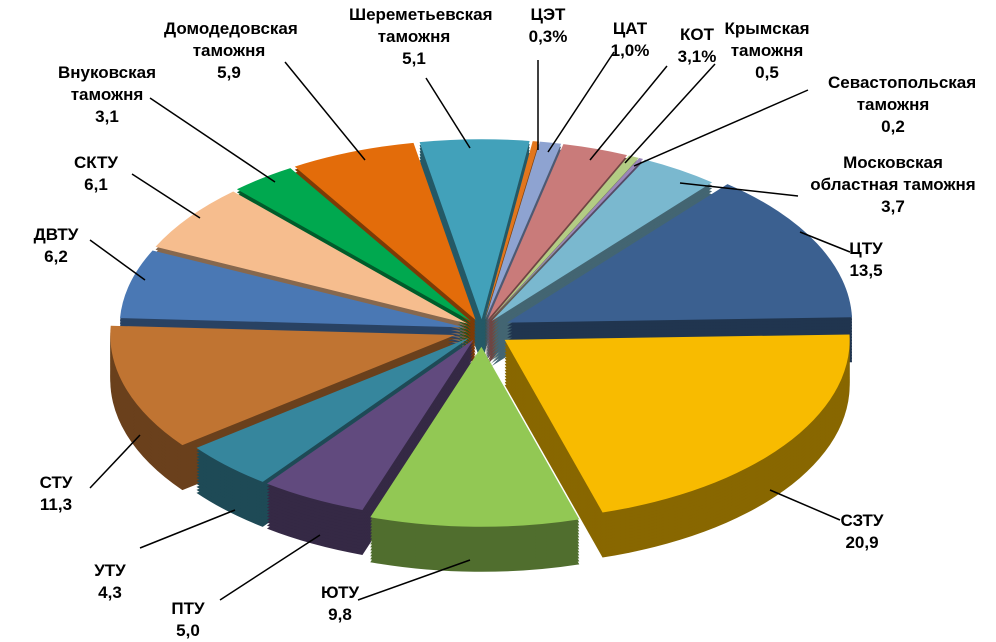  Describe the element at coordinates (340, 614) in the screenshot. I see `slice-value: 9,8` at that location.